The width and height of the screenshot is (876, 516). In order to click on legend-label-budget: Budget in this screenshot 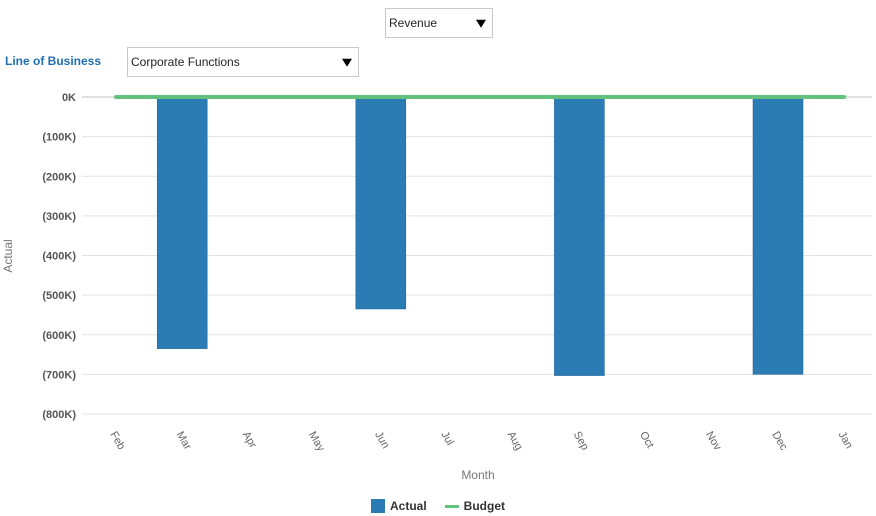, I will do `click(484, 506)`.